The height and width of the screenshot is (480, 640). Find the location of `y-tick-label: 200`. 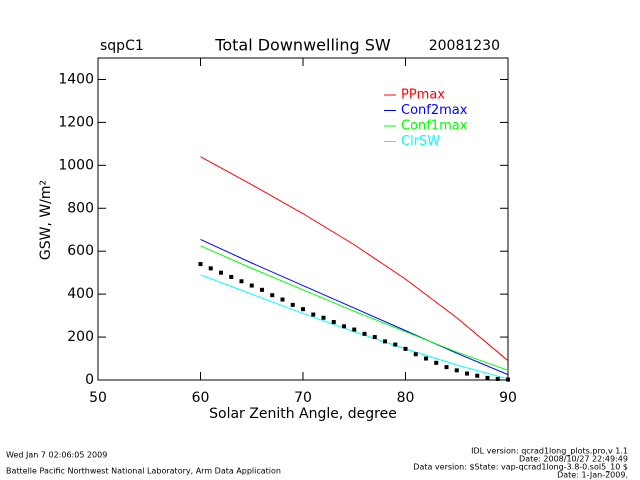

y-tick-label: 200 is located at coordinates (80, 337).